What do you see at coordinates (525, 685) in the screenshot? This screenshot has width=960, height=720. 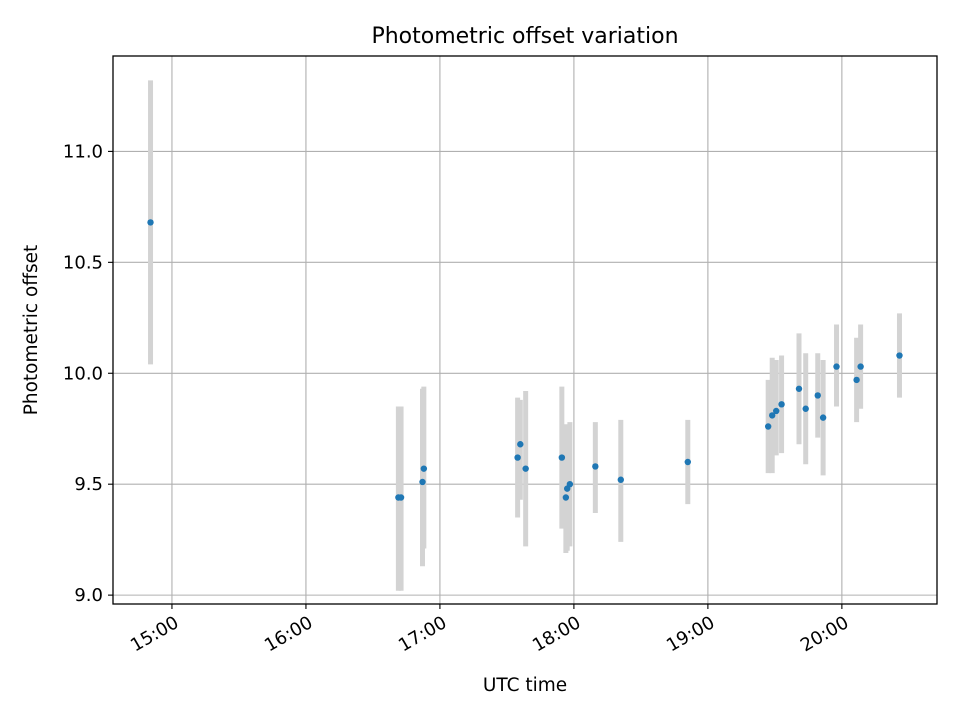 I see `x-axis-title: UTC time` at bounding box center [525, 685].